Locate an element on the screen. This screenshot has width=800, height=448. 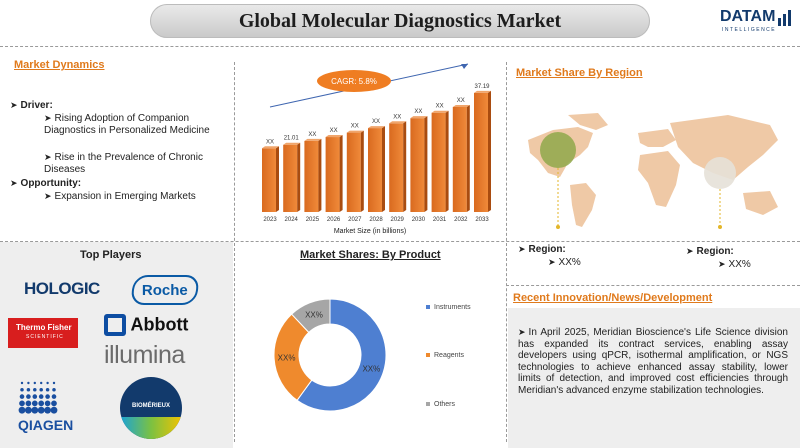
divider-mid is located at coordinates (400, 241).